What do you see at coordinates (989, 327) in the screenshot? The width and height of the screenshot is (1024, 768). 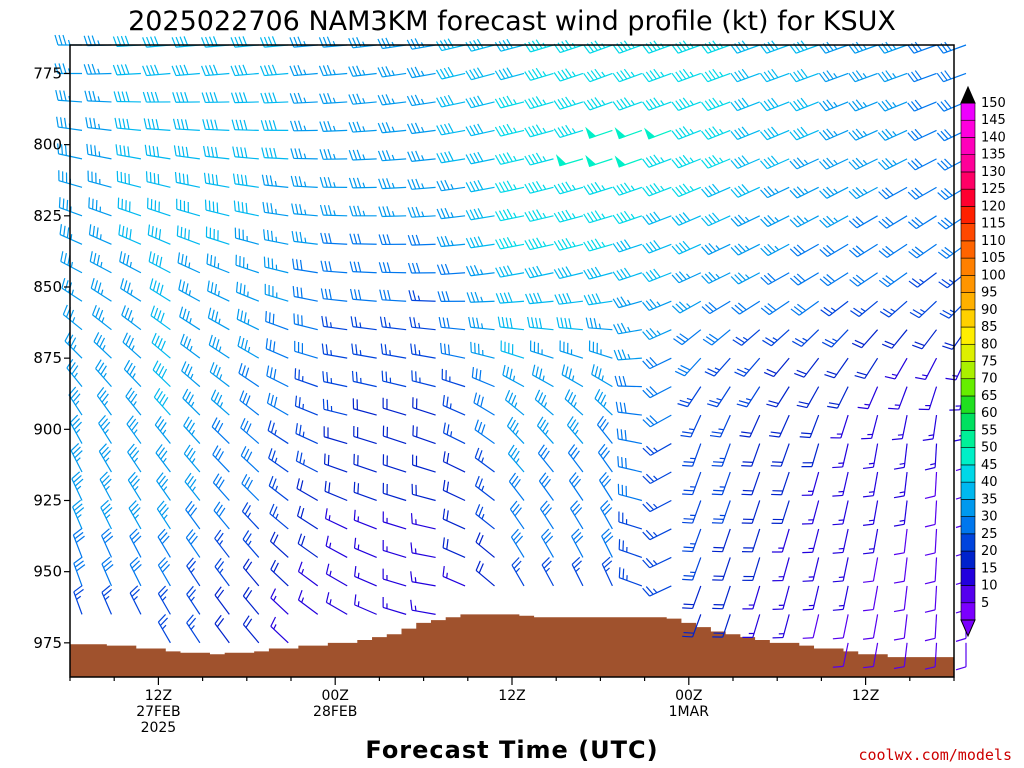 I see `colorbar-label: 85` at bounding box center [989, 327].